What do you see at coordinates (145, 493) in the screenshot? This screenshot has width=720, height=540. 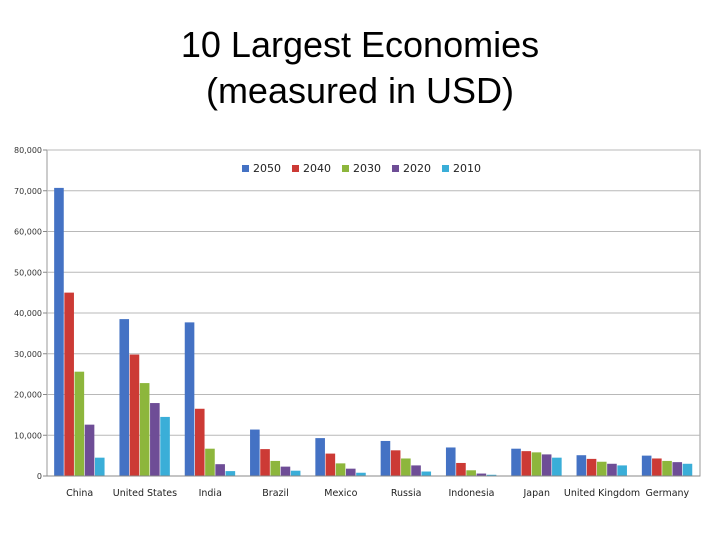 I see `x-tick-label: United States` at bounding box center [145, 493].